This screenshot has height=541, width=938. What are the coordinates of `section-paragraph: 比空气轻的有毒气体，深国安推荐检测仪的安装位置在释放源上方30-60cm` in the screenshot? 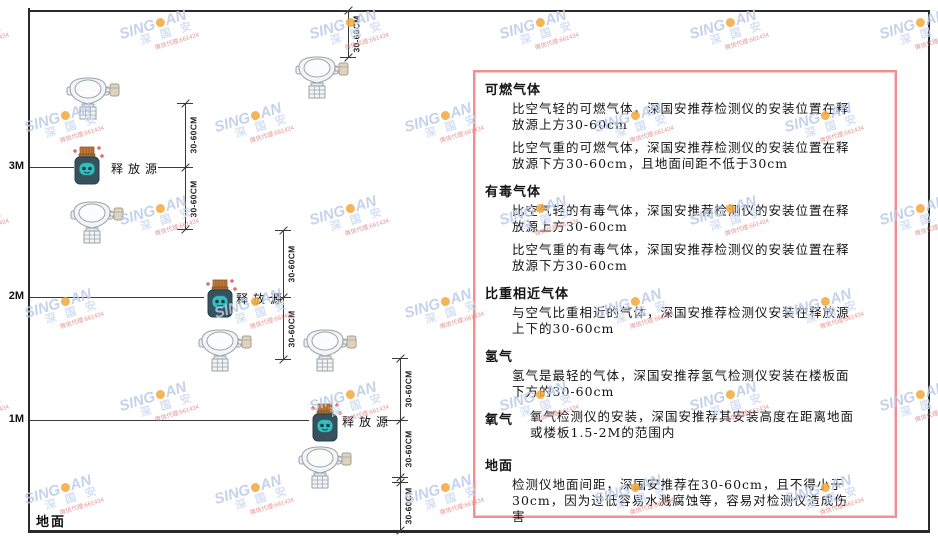 It's located at (681, 218).